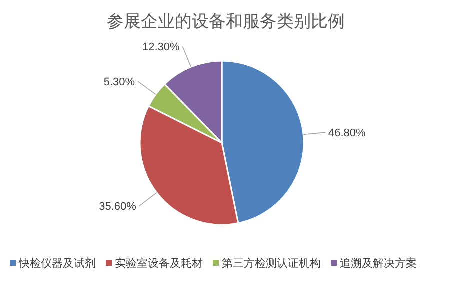 This screenshot has width=452, height=281. I want to click on data-label: 12.30%, so click(161, 48).